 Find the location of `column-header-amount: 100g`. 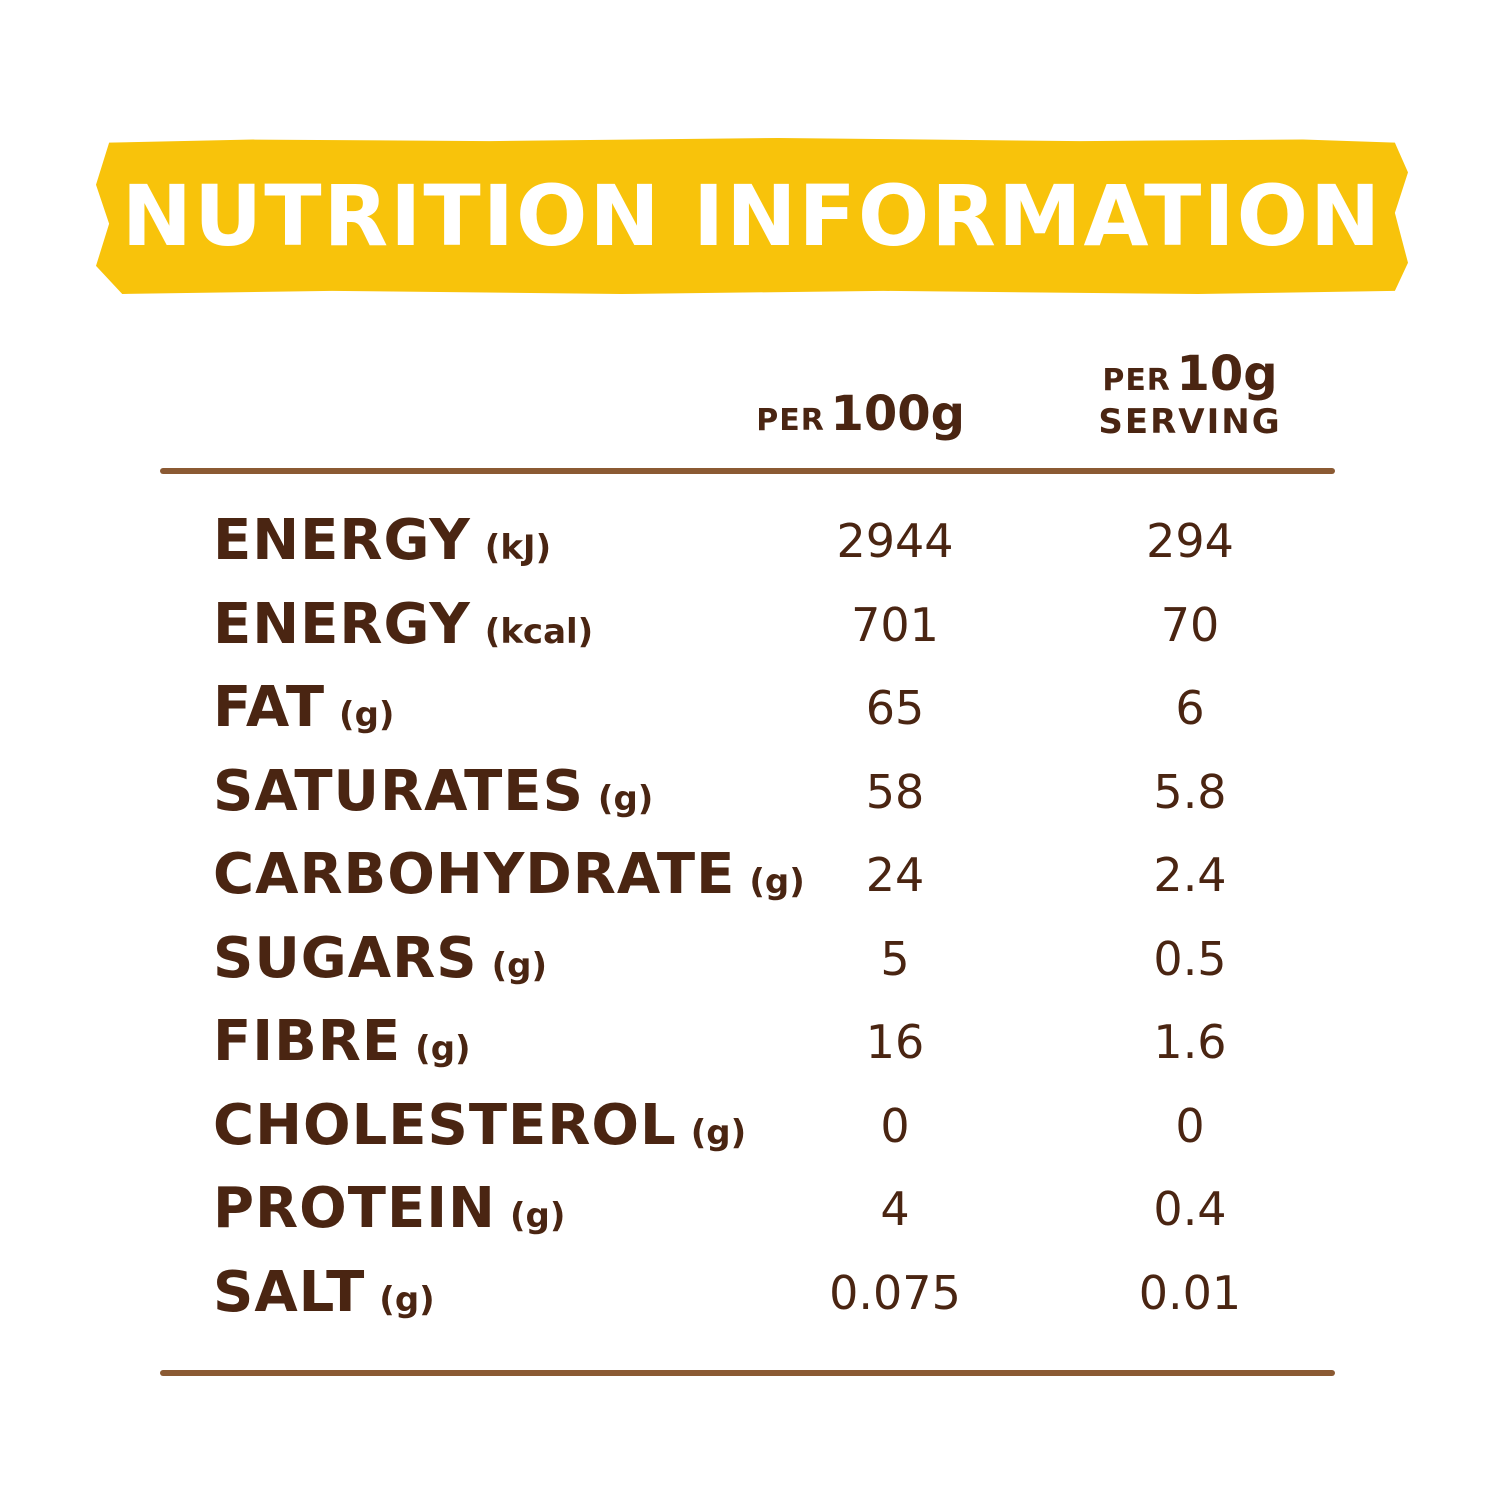

column-header-amount: 100g is located at coordinates (897, 414).